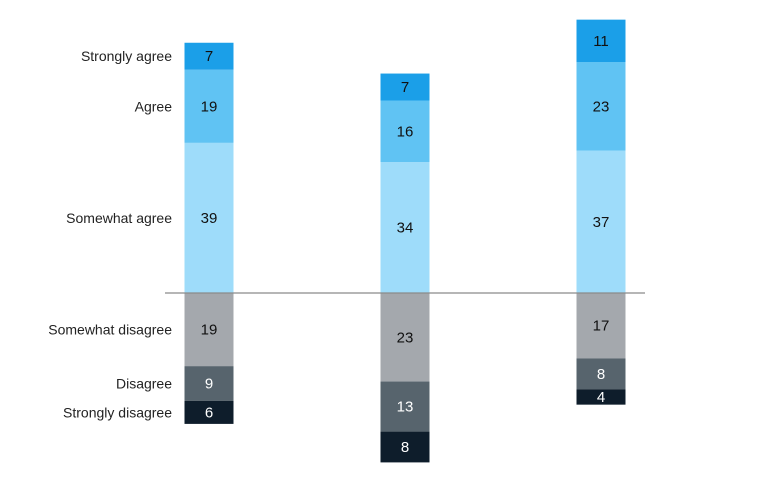  I want to click on legend-label-strongly-disagree: Strongly disagree, so click(117, 412).